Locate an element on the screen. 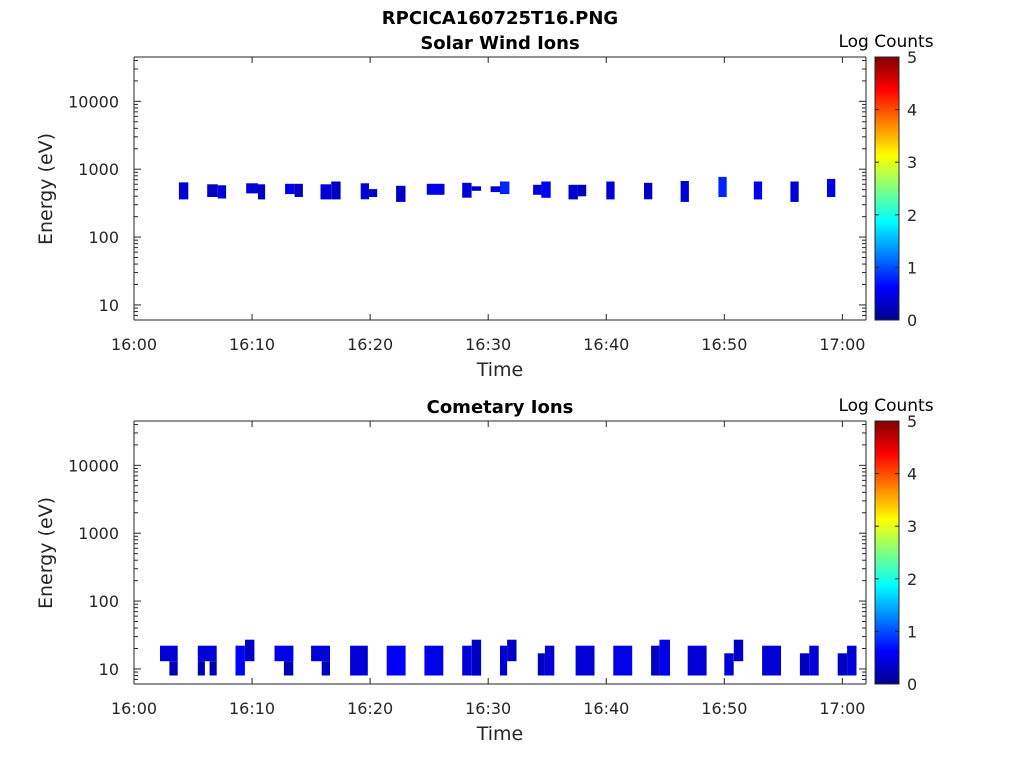 Image resolution: width=1024 pixels, height=768 pixels. colorbar: 0 1 2 3 4 5 is located at coordinates (895, 553).